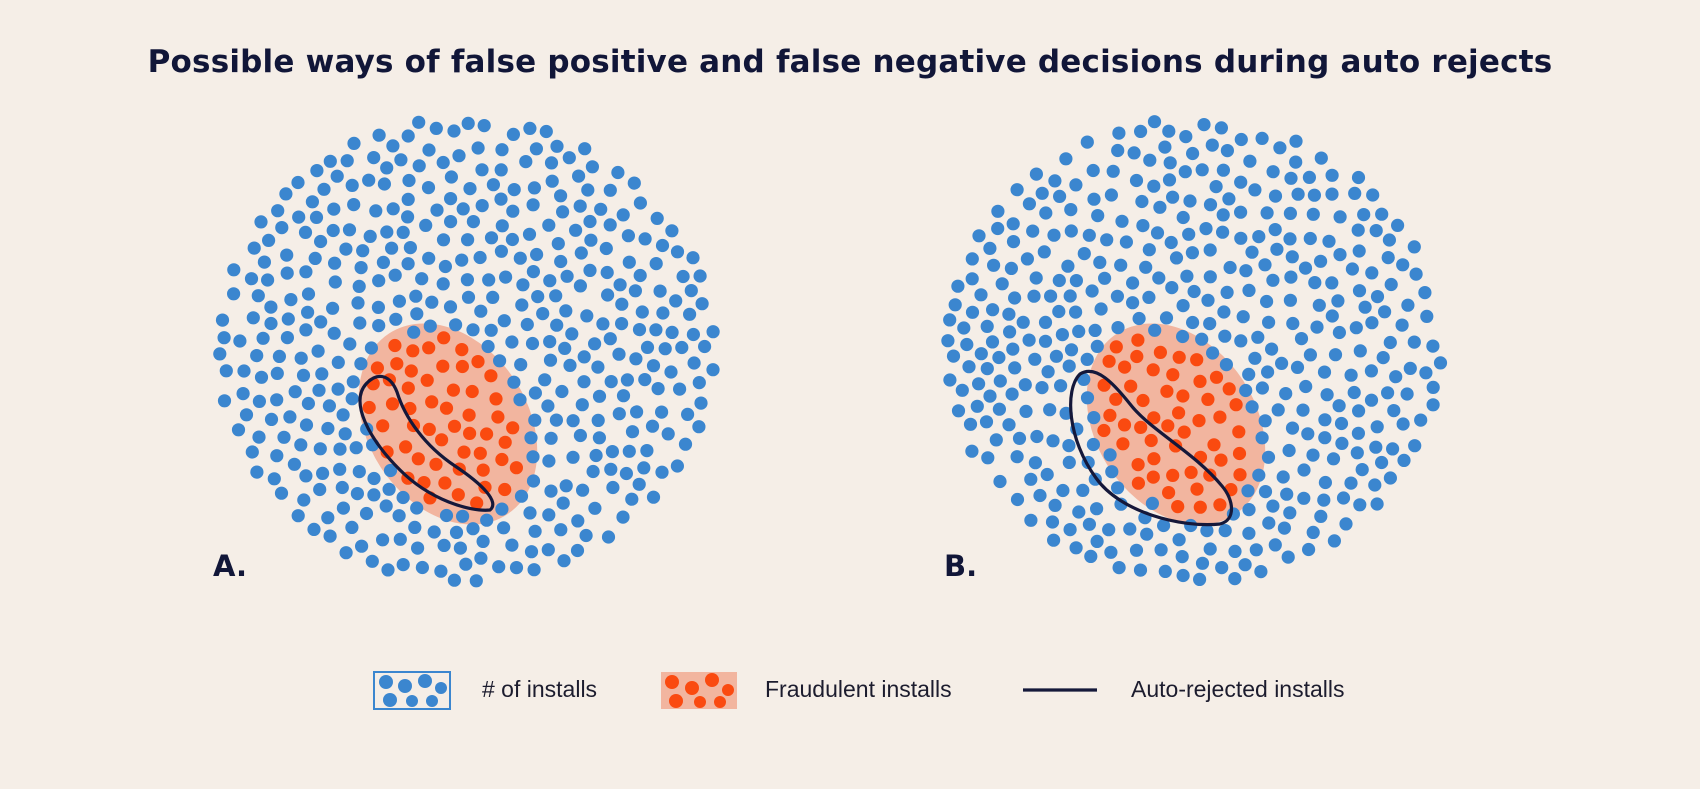 The width and height of the screenshot is (1700, 789). I want to click on fraud-dots-b, so click(1172, 423).